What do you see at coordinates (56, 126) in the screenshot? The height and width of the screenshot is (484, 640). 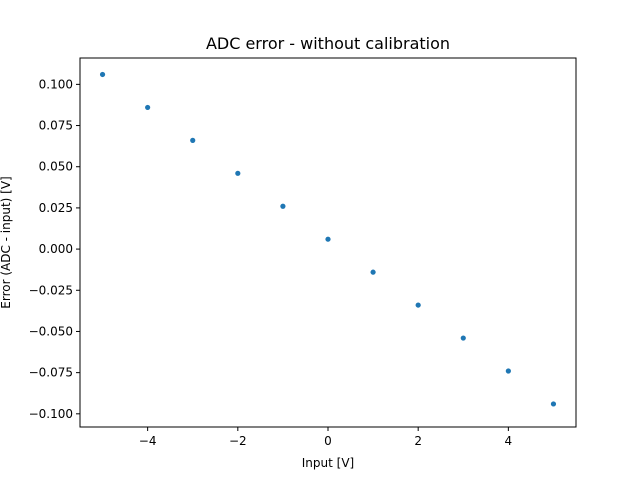 I see `y-tick-label: 0.075` at bounding box center [56, 126].